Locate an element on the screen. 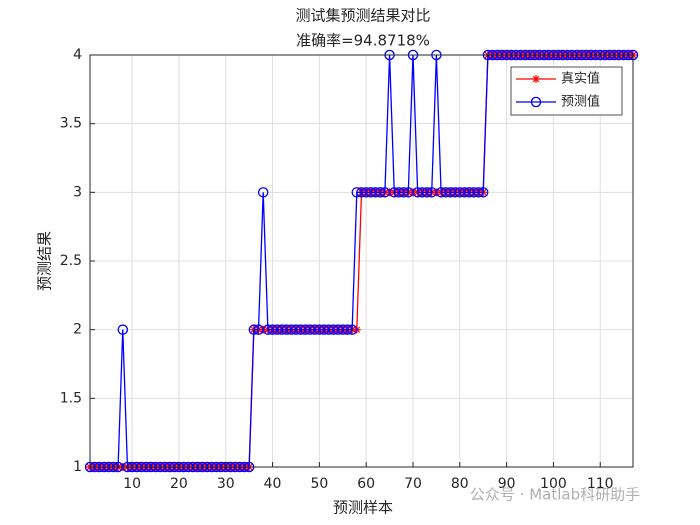 This screenshot has height=525, width=700. x-tick-label: 10 is located at coordinates (132, 484).